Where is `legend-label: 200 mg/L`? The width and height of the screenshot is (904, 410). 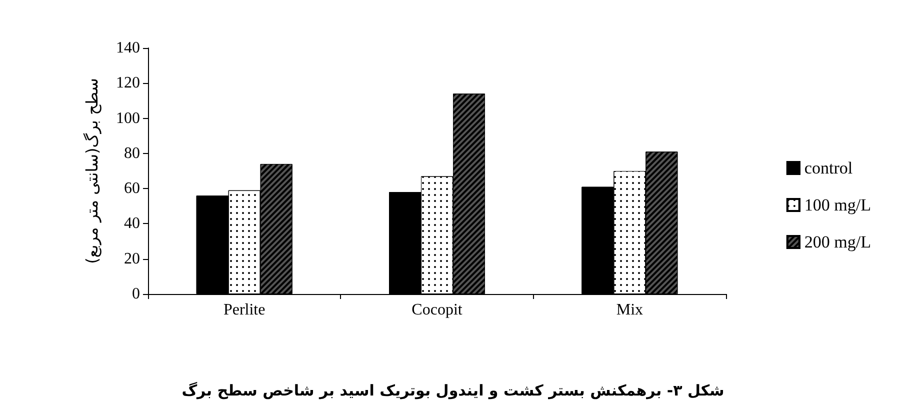 legend-label: 200 mg/L is located at coordinates (838, 242).